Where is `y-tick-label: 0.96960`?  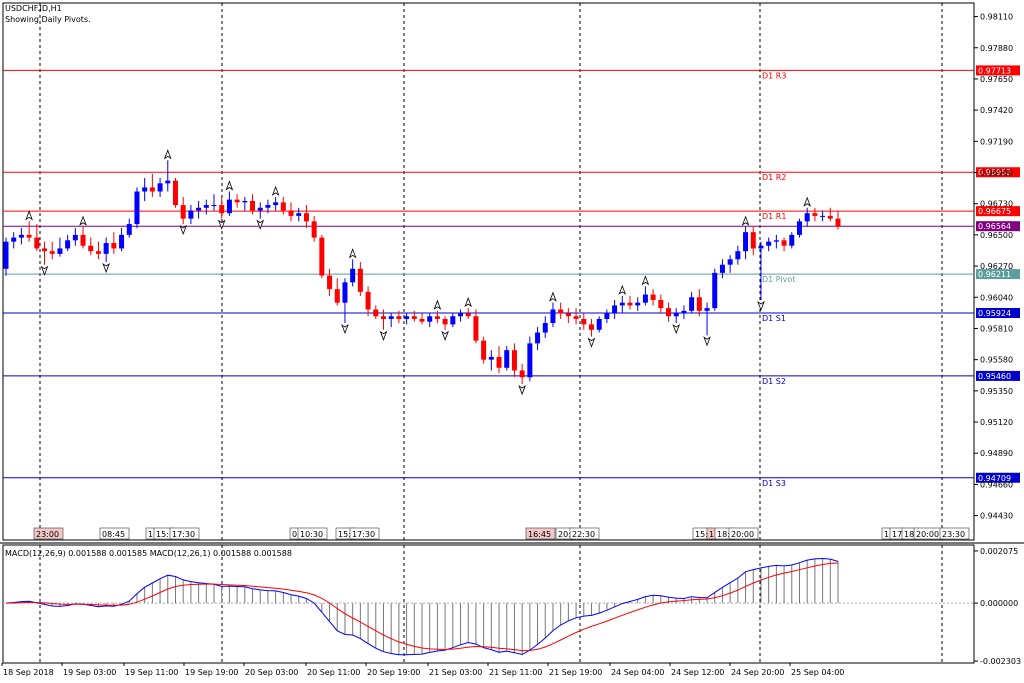 y-tick-label: 0.96960 is located at coordinates (996, 173).